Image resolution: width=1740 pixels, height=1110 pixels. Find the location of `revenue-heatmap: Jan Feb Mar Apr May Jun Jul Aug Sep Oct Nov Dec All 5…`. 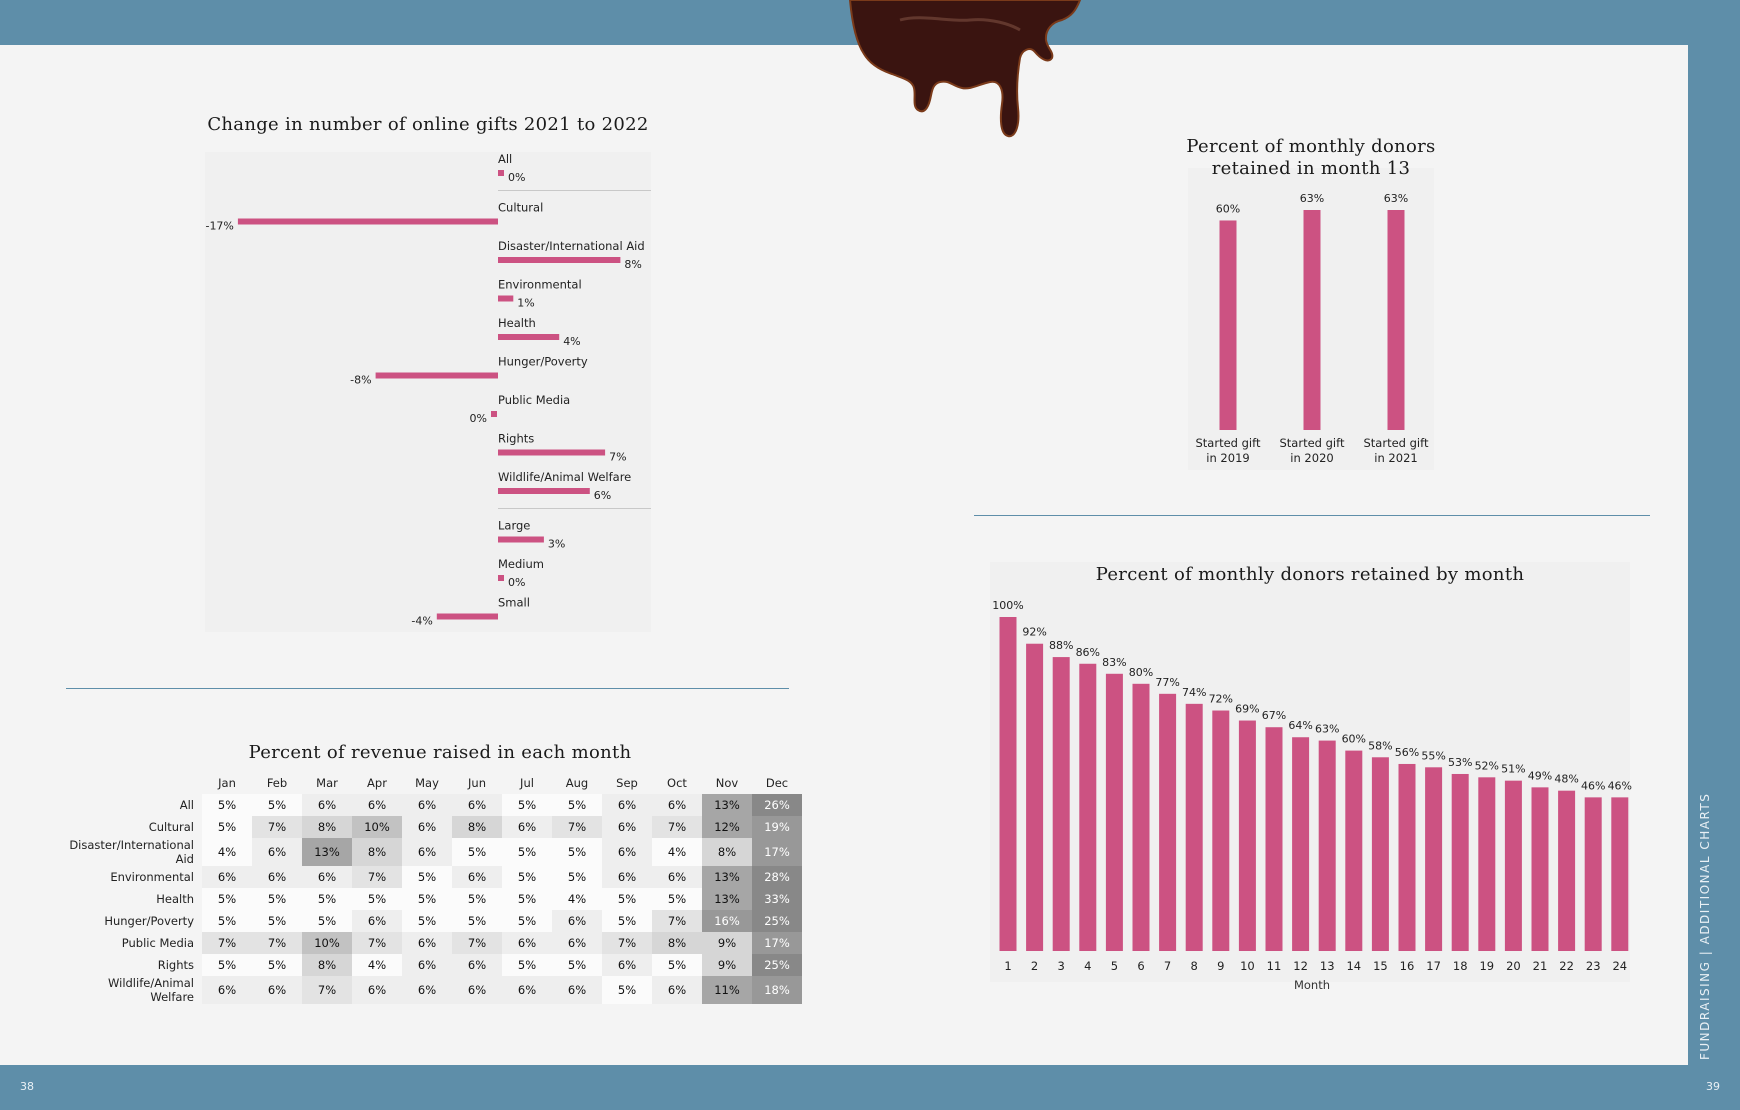

revenue-heatmap: Jan Feb Mar Apr May Jun Jul Aug Sep Oct Nov Dec All 5… is located at coordinates (433, 888).